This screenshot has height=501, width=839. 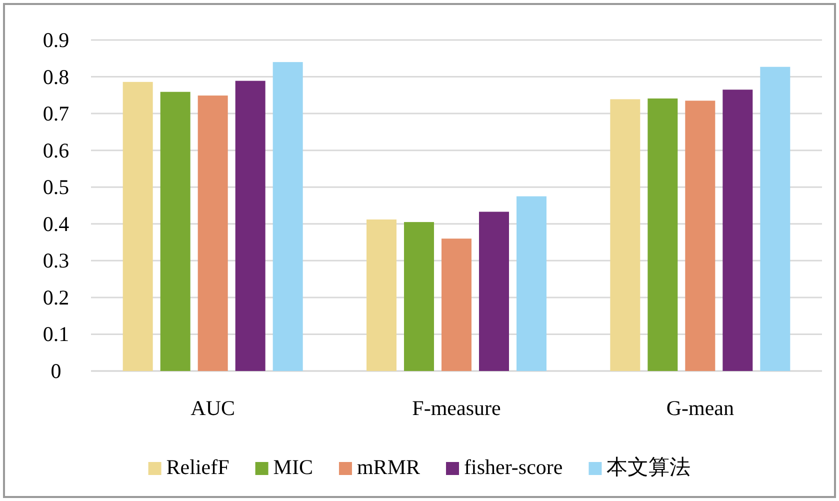 What do you see at coordinates (56, 187) in the screenshot?
I see `y-tick-label: 0.5` at bounding box center [56, 187].